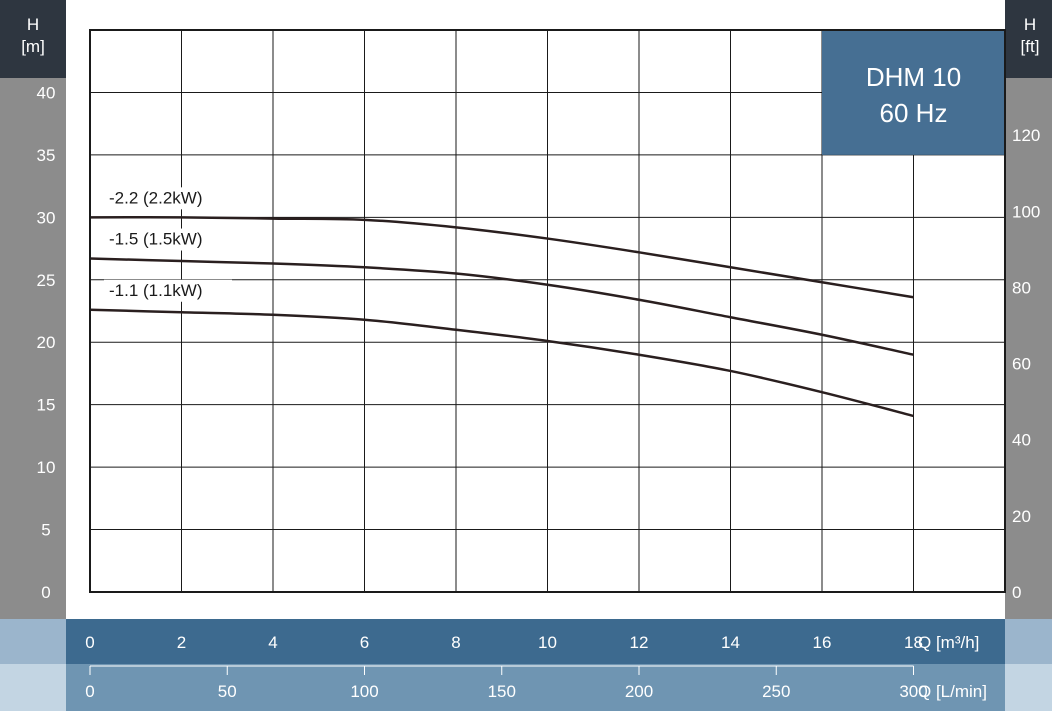 The height and width of the screenshot is (711, 1052). What do you see at coordinates (89, 642) in the screenshot?
I see `x-axis-tick-label: 0` at bounding box center [89, 642].